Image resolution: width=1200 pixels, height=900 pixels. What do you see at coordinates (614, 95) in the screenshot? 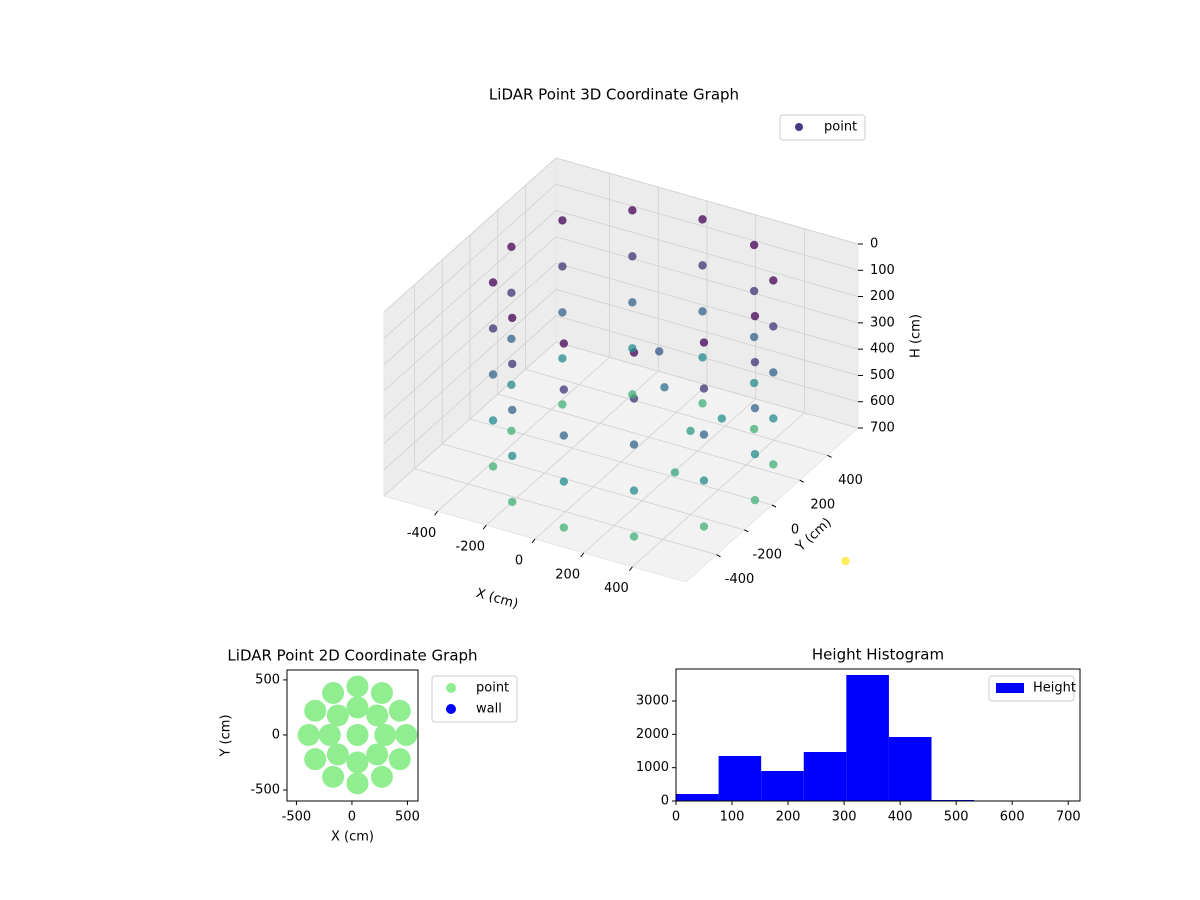
I see `chart-title: LiDAR Point 3D Coordinate Graph` at bounding box center [614, 95].